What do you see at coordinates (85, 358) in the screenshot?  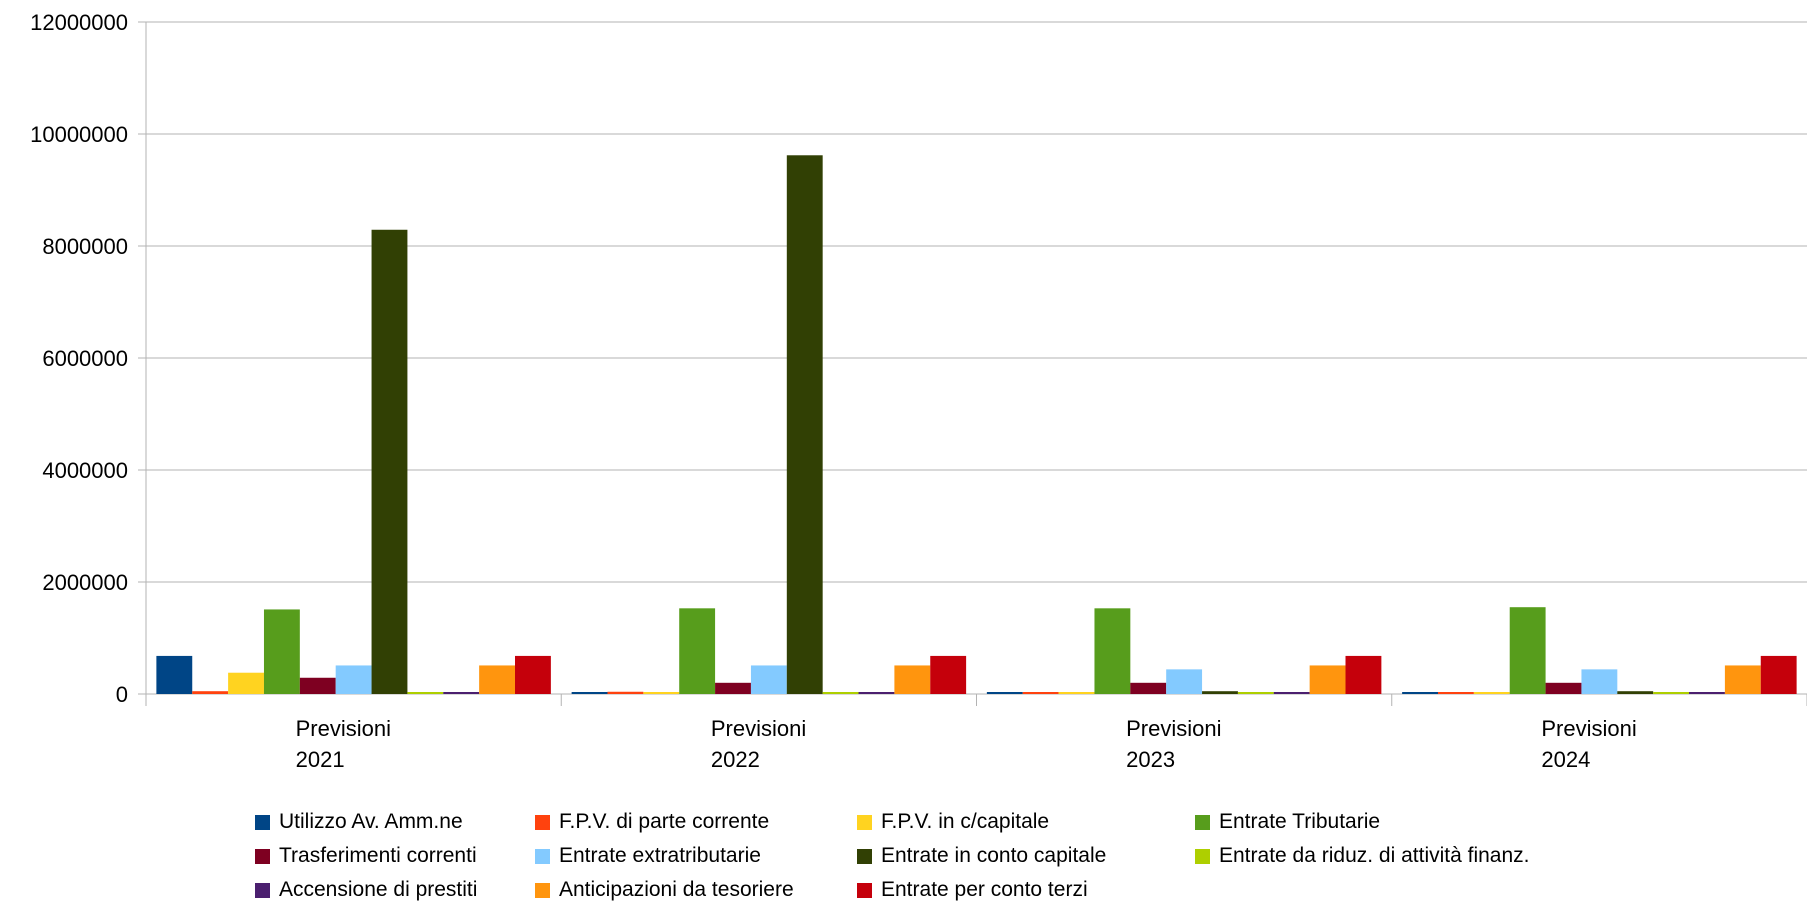 I see `y-tick-label: 6000000` at bounding box center [85, 358].